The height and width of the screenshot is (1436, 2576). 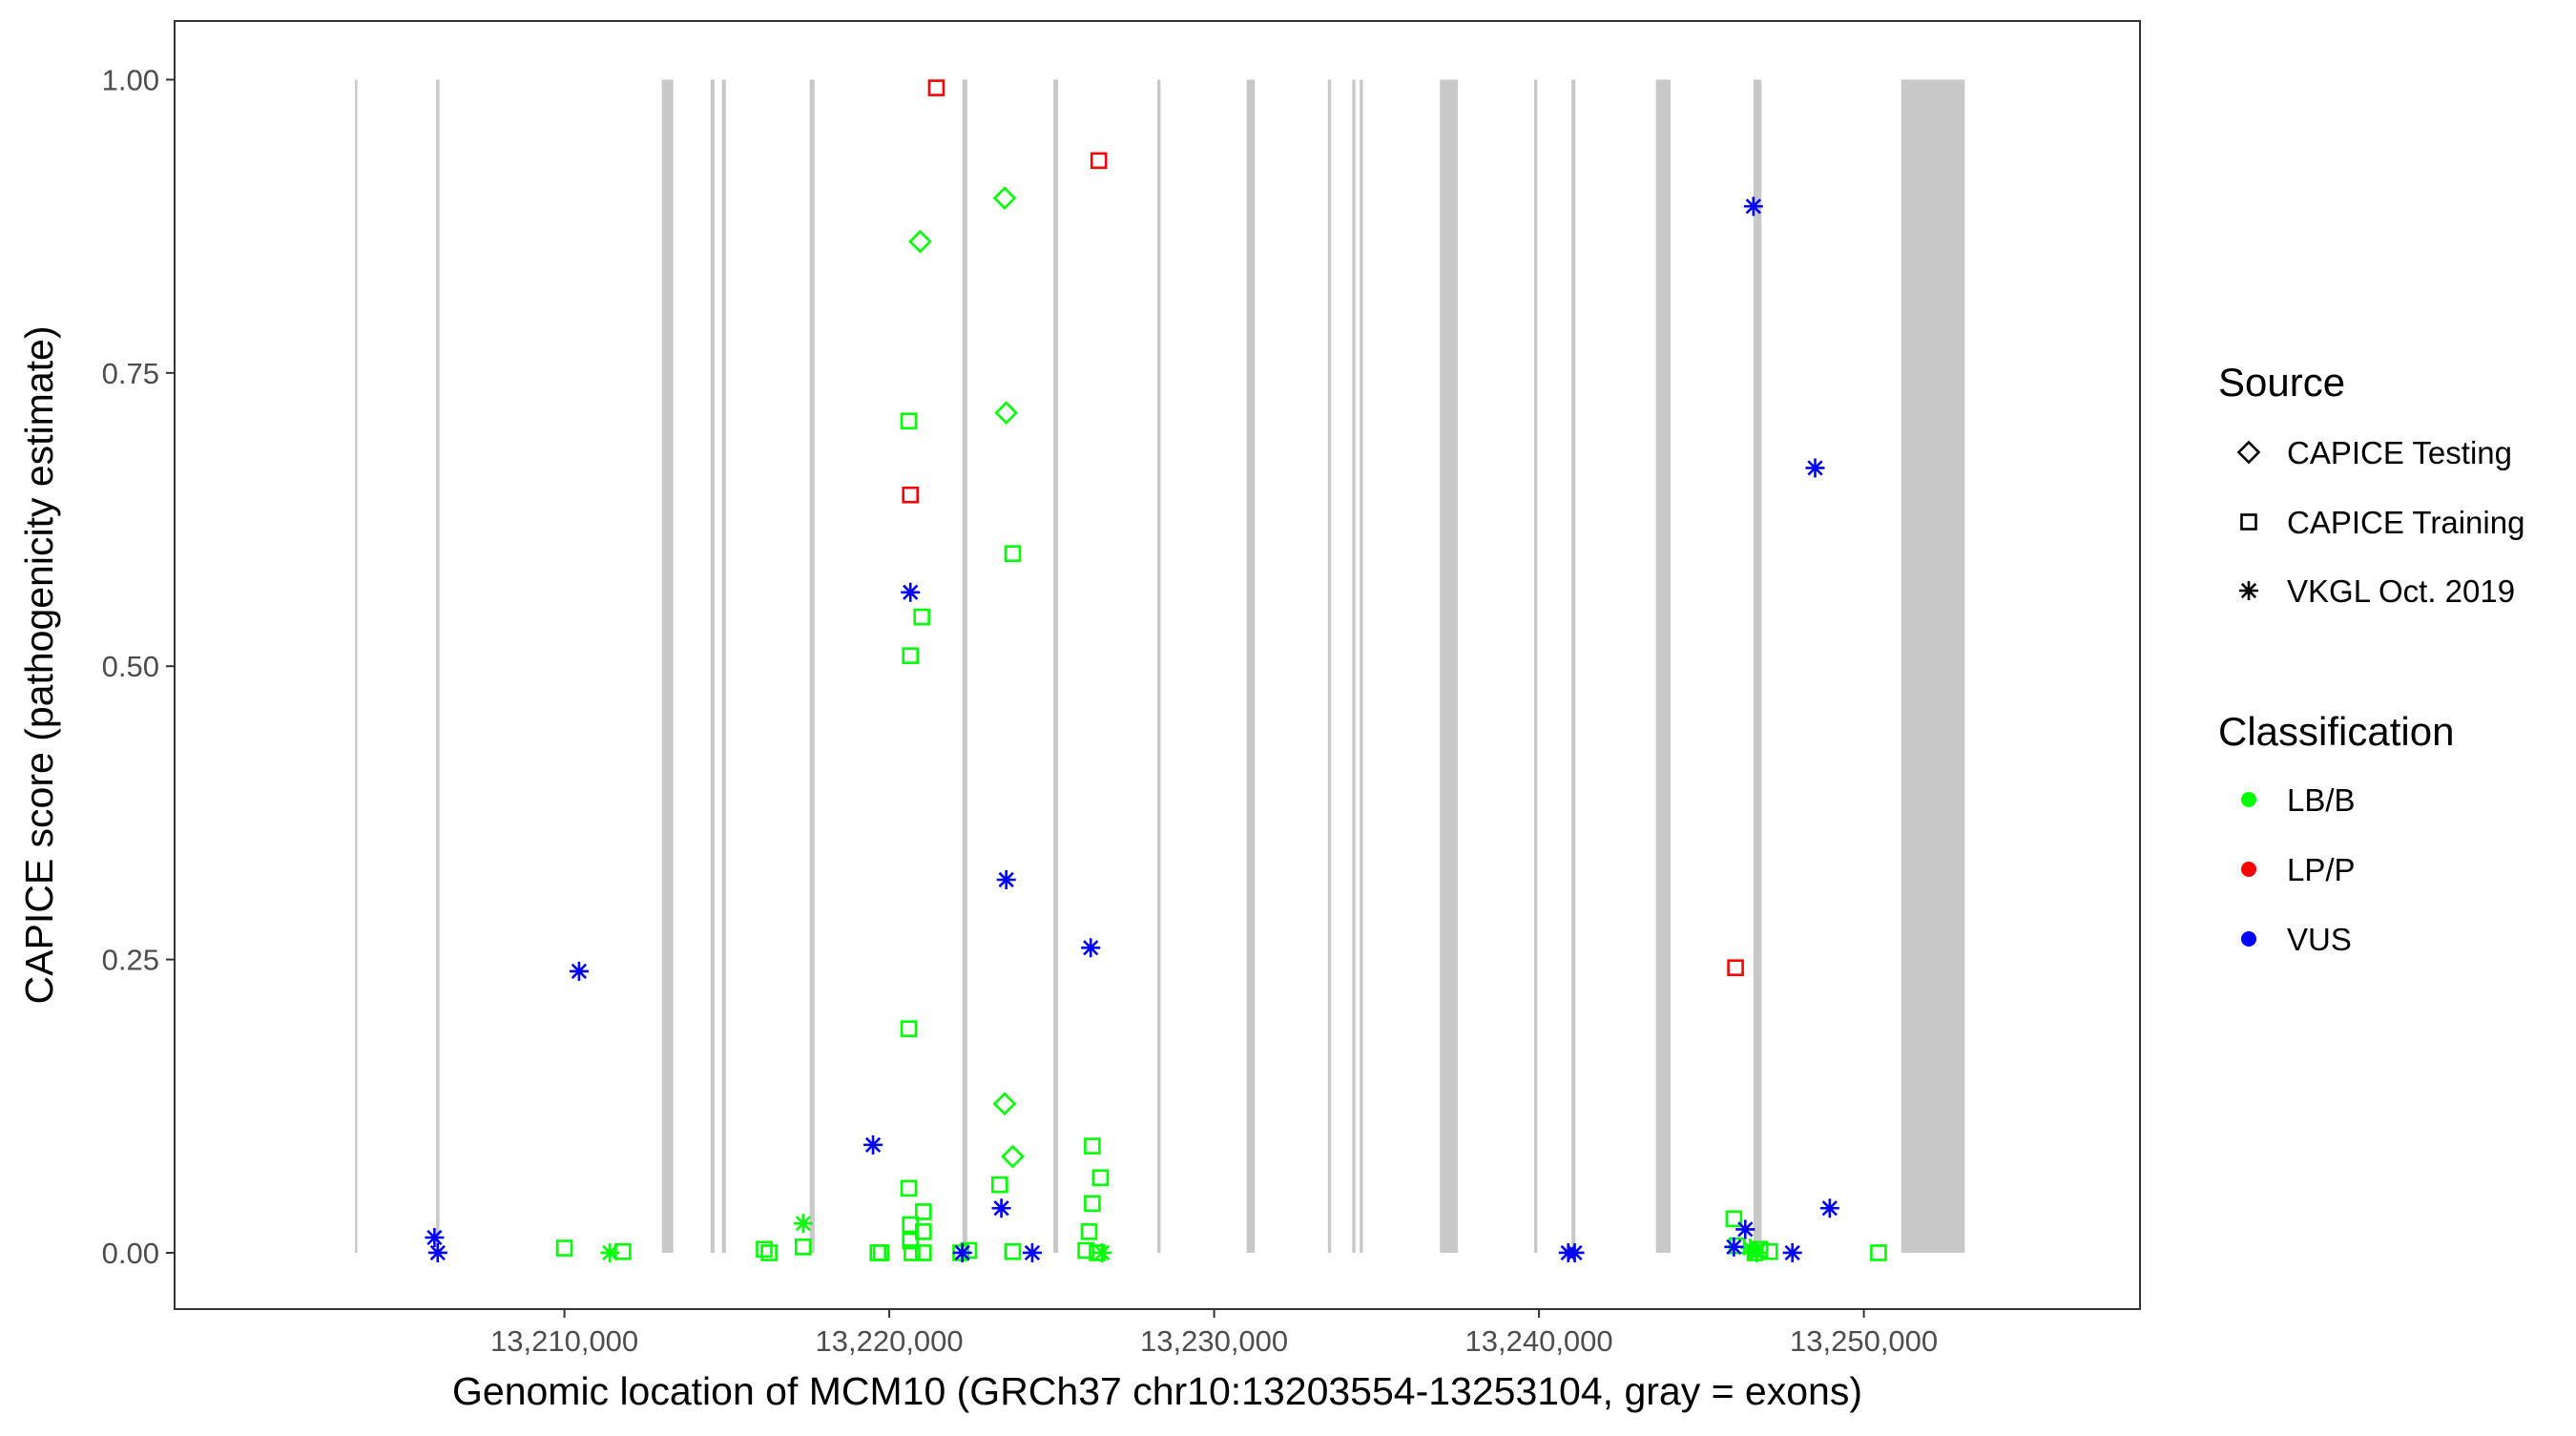 I want to click on x-tick-label: 13,220,000, so click(x=890, y=1341).